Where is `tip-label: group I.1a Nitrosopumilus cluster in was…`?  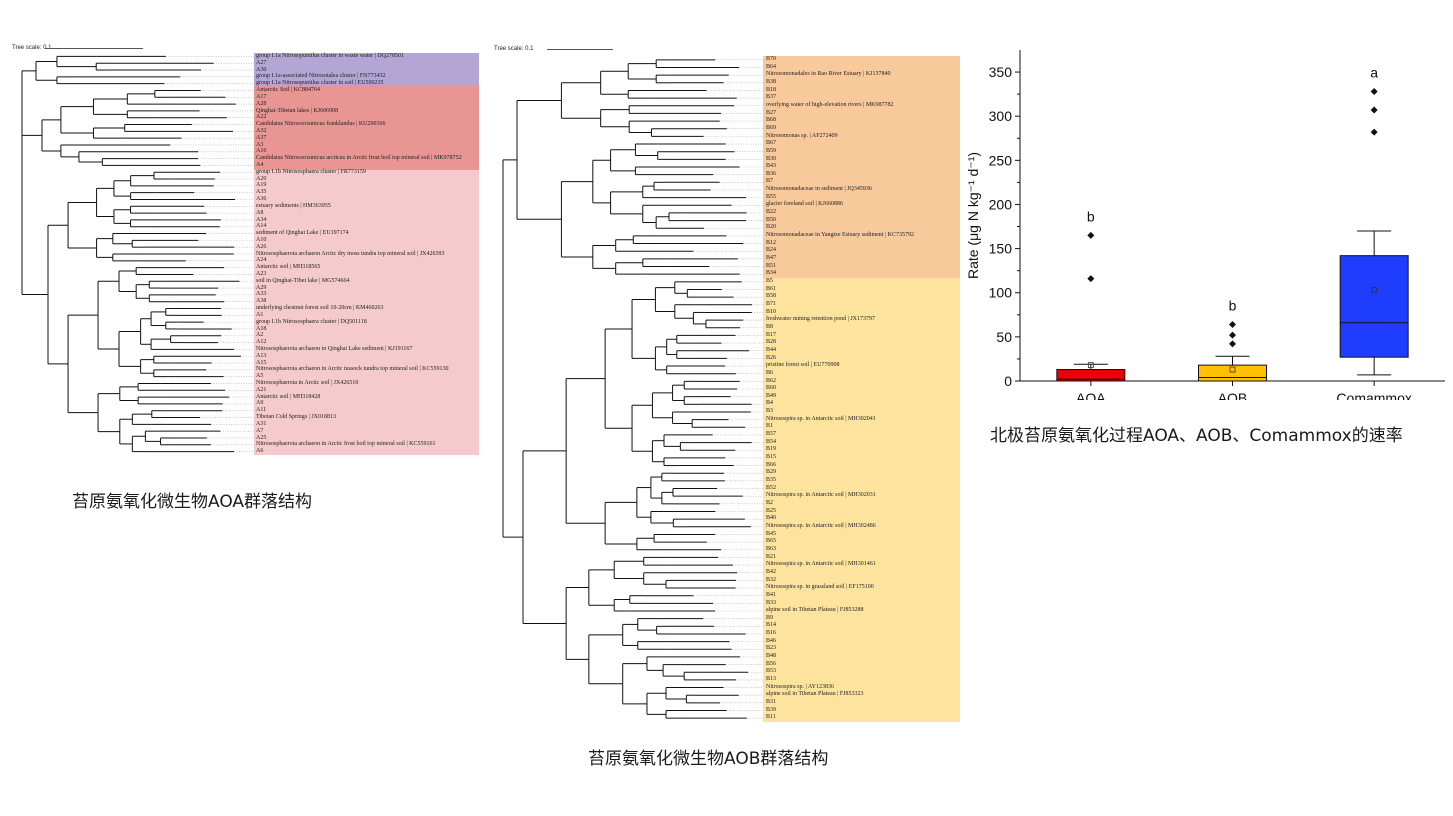 tip-label: group I.1a Nitrosopumilus cluster in was… is located at coordinates (330, 56).